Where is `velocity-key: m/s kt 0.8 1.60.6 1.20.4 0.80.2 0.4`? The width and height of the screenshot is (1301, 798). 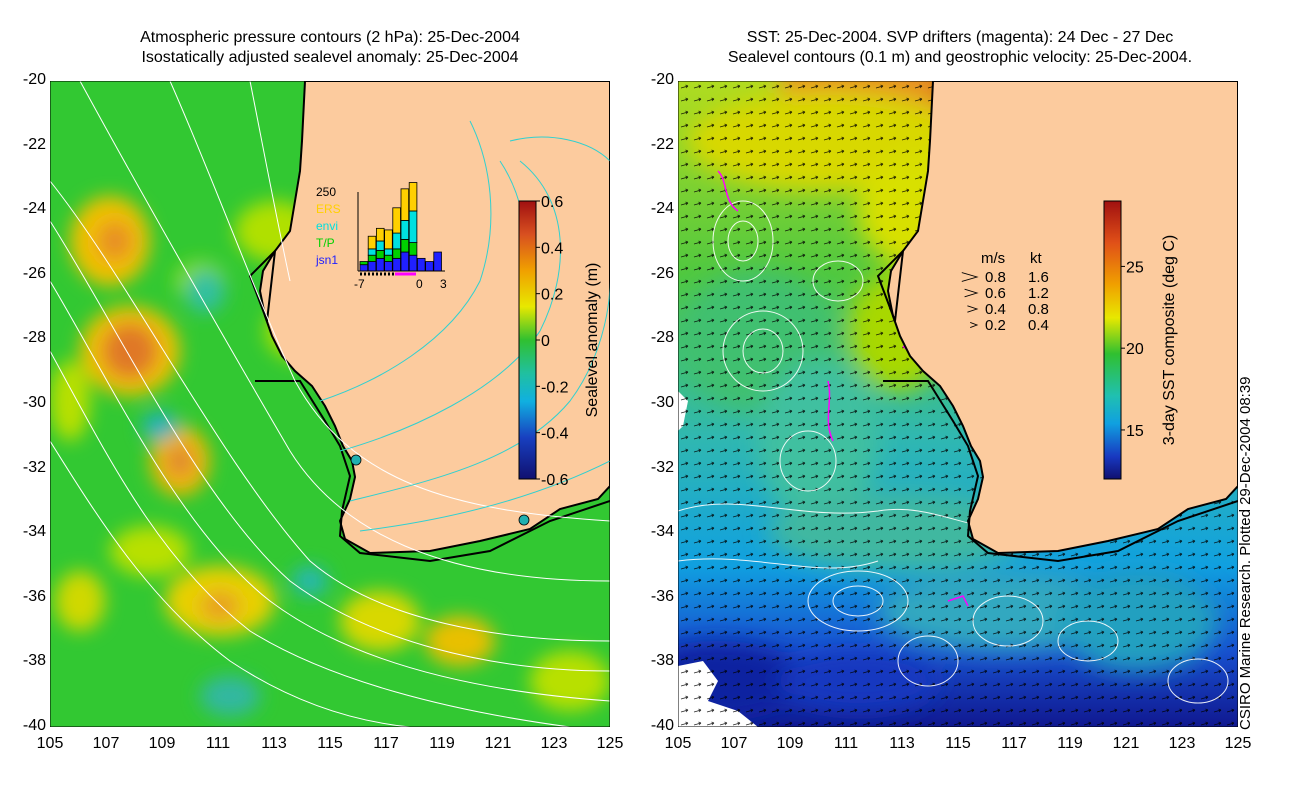 velocity-key: m/s kt 0.8 1.60.6 1.20.4 0.80.2 0.4 is located at coordinates (1005, 292).